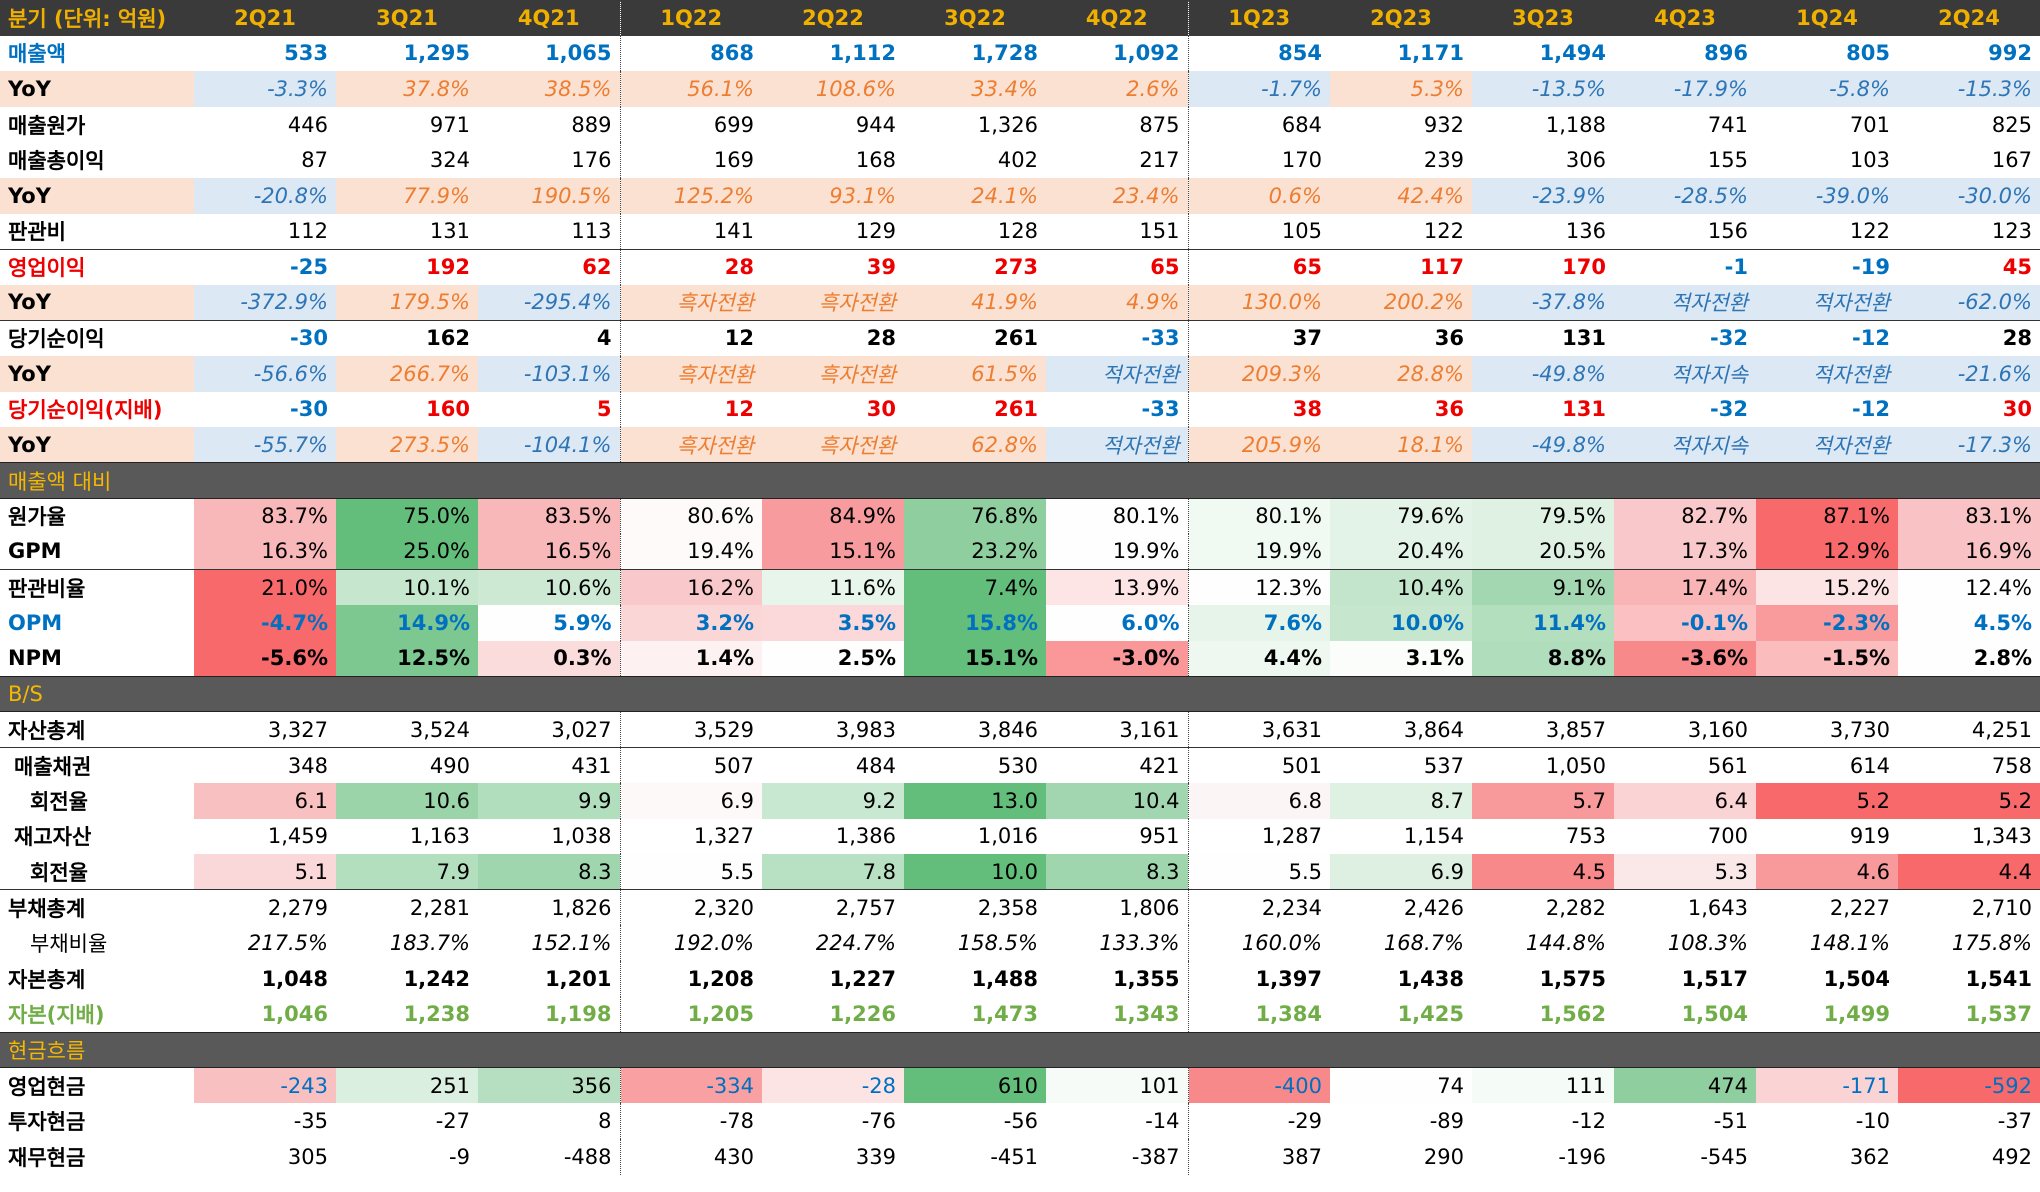 The width and height of the screenshot is (2040, 1192). What do you see at coordinates (862, 978) in the screenshot?
I see `value-cell: 1,227` at bounding box center [862, 978].